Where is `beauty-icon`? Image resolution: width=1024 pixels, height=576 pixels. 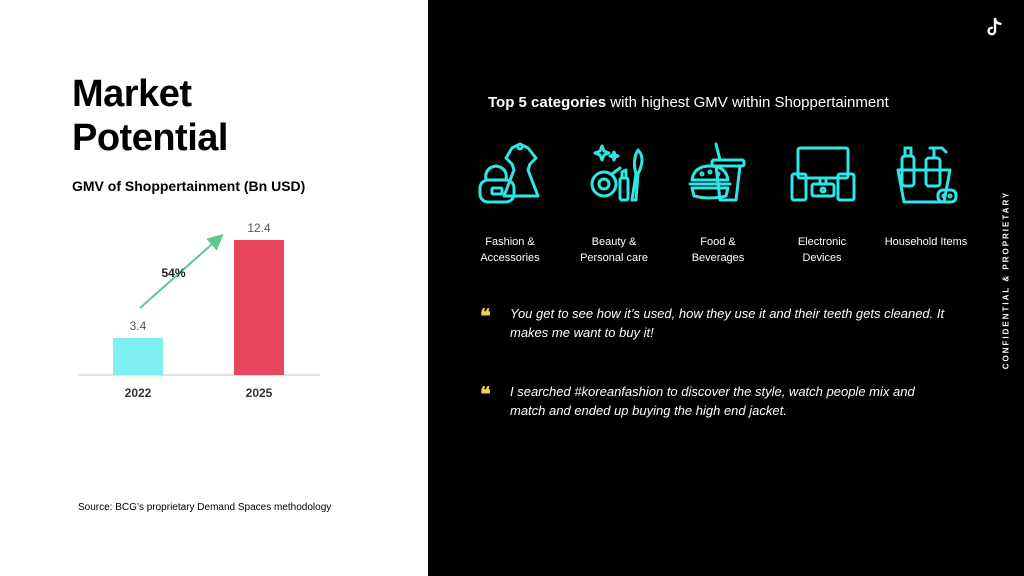 beauty-icon is located at coordinates (617, 173).